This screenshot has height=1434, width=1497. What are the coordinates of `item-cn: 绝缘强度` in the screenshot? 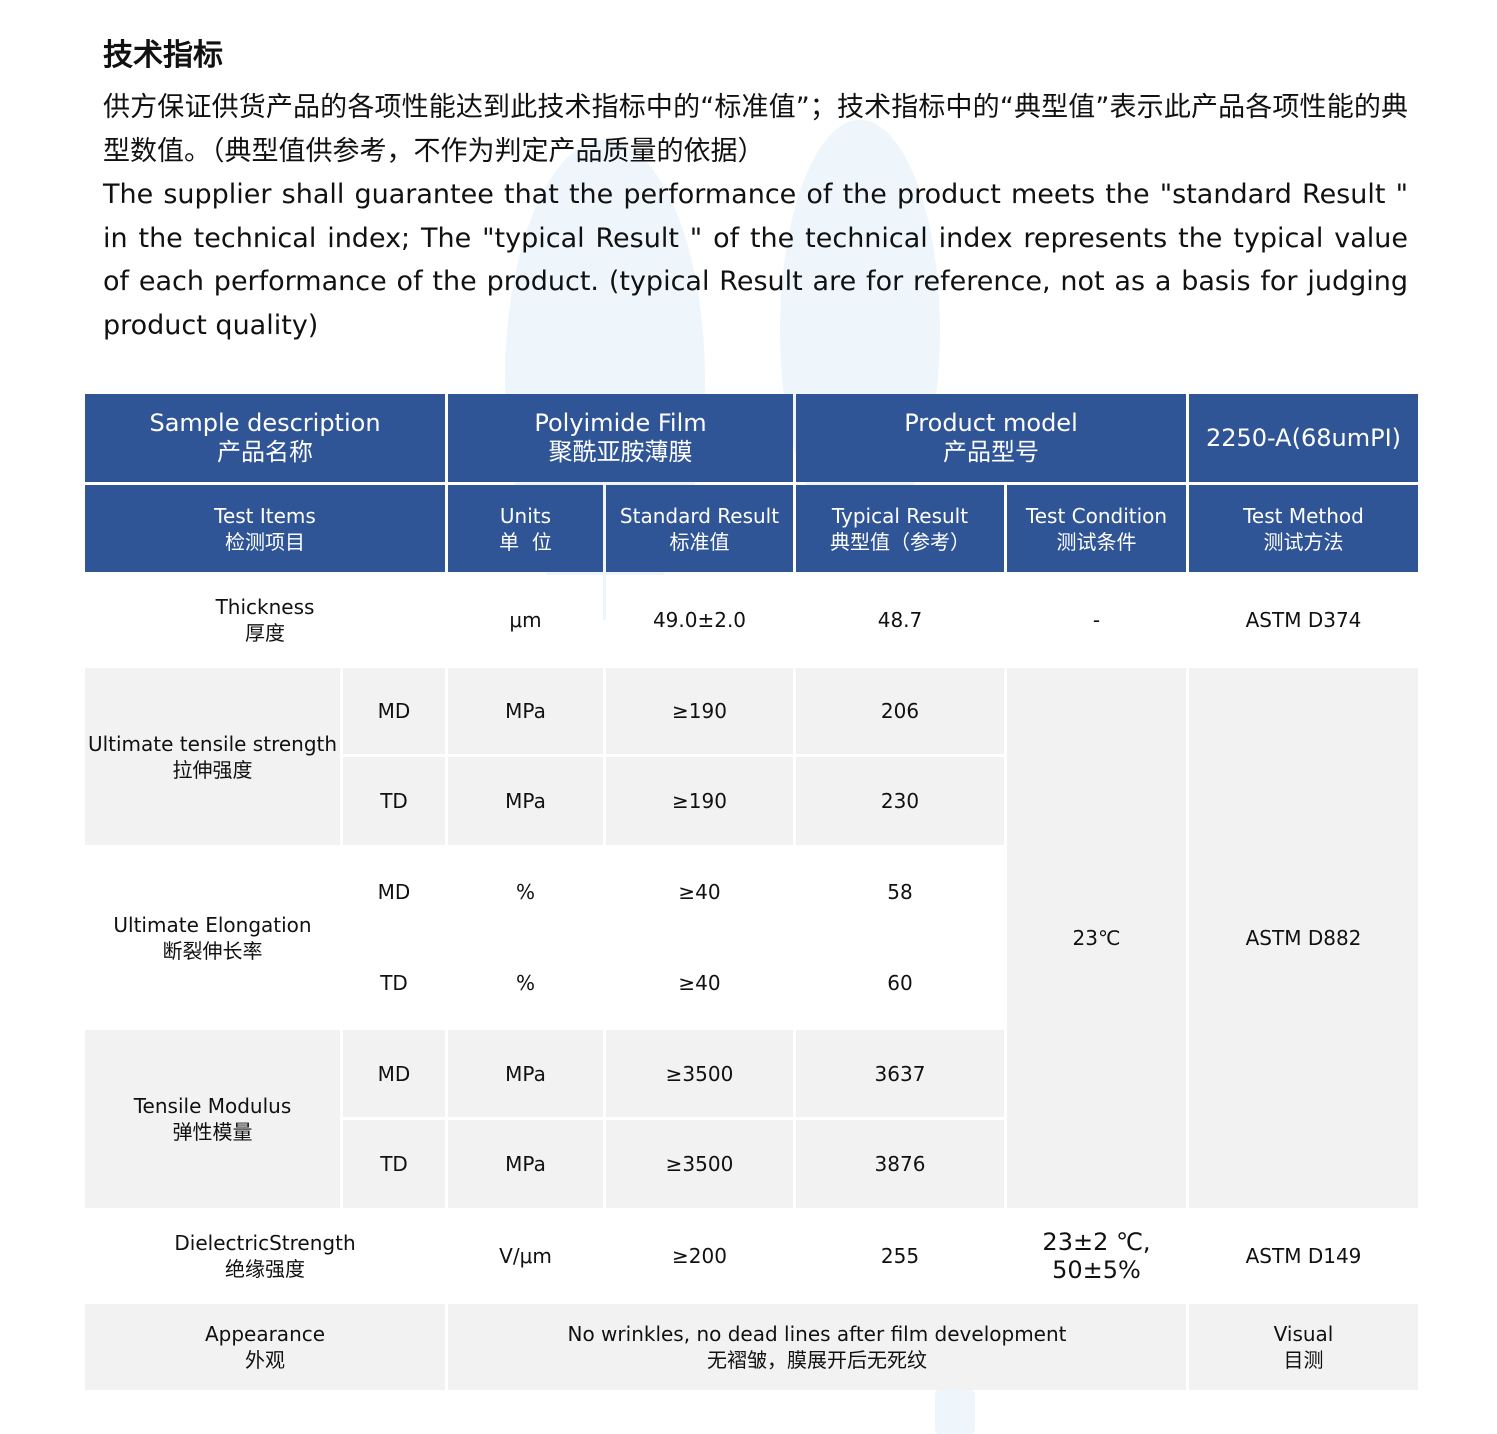 It's located at (265, 1269).